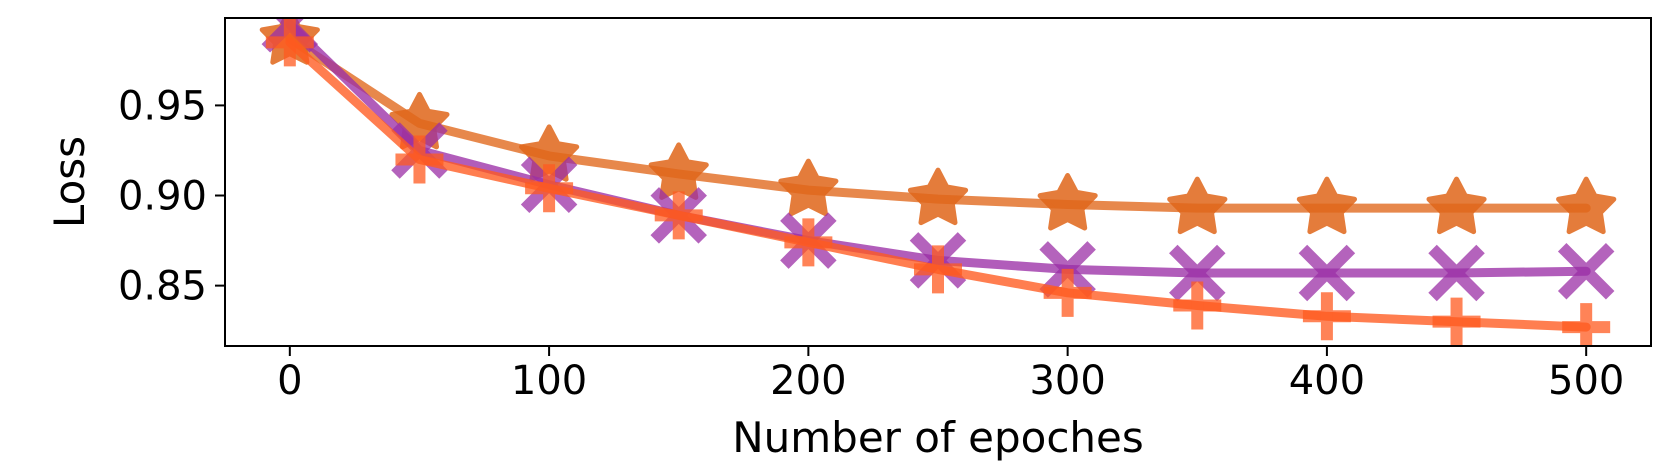 This screenshot has width=1661, height=465. Describe the element at coordinates (1586, 381) in the screenshot. I see `x-tick-label: 500` at that location.